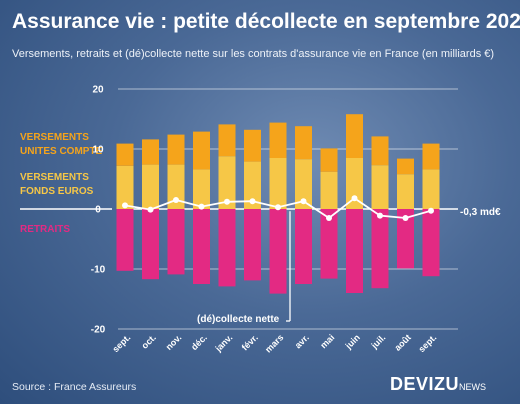 This screenshot has height=404, width=520. What do you see at coordinates (54, 137) in the screenshot?
I see `legend-uc-line1: VERSEMENTS` at bounding box center [54, 137].